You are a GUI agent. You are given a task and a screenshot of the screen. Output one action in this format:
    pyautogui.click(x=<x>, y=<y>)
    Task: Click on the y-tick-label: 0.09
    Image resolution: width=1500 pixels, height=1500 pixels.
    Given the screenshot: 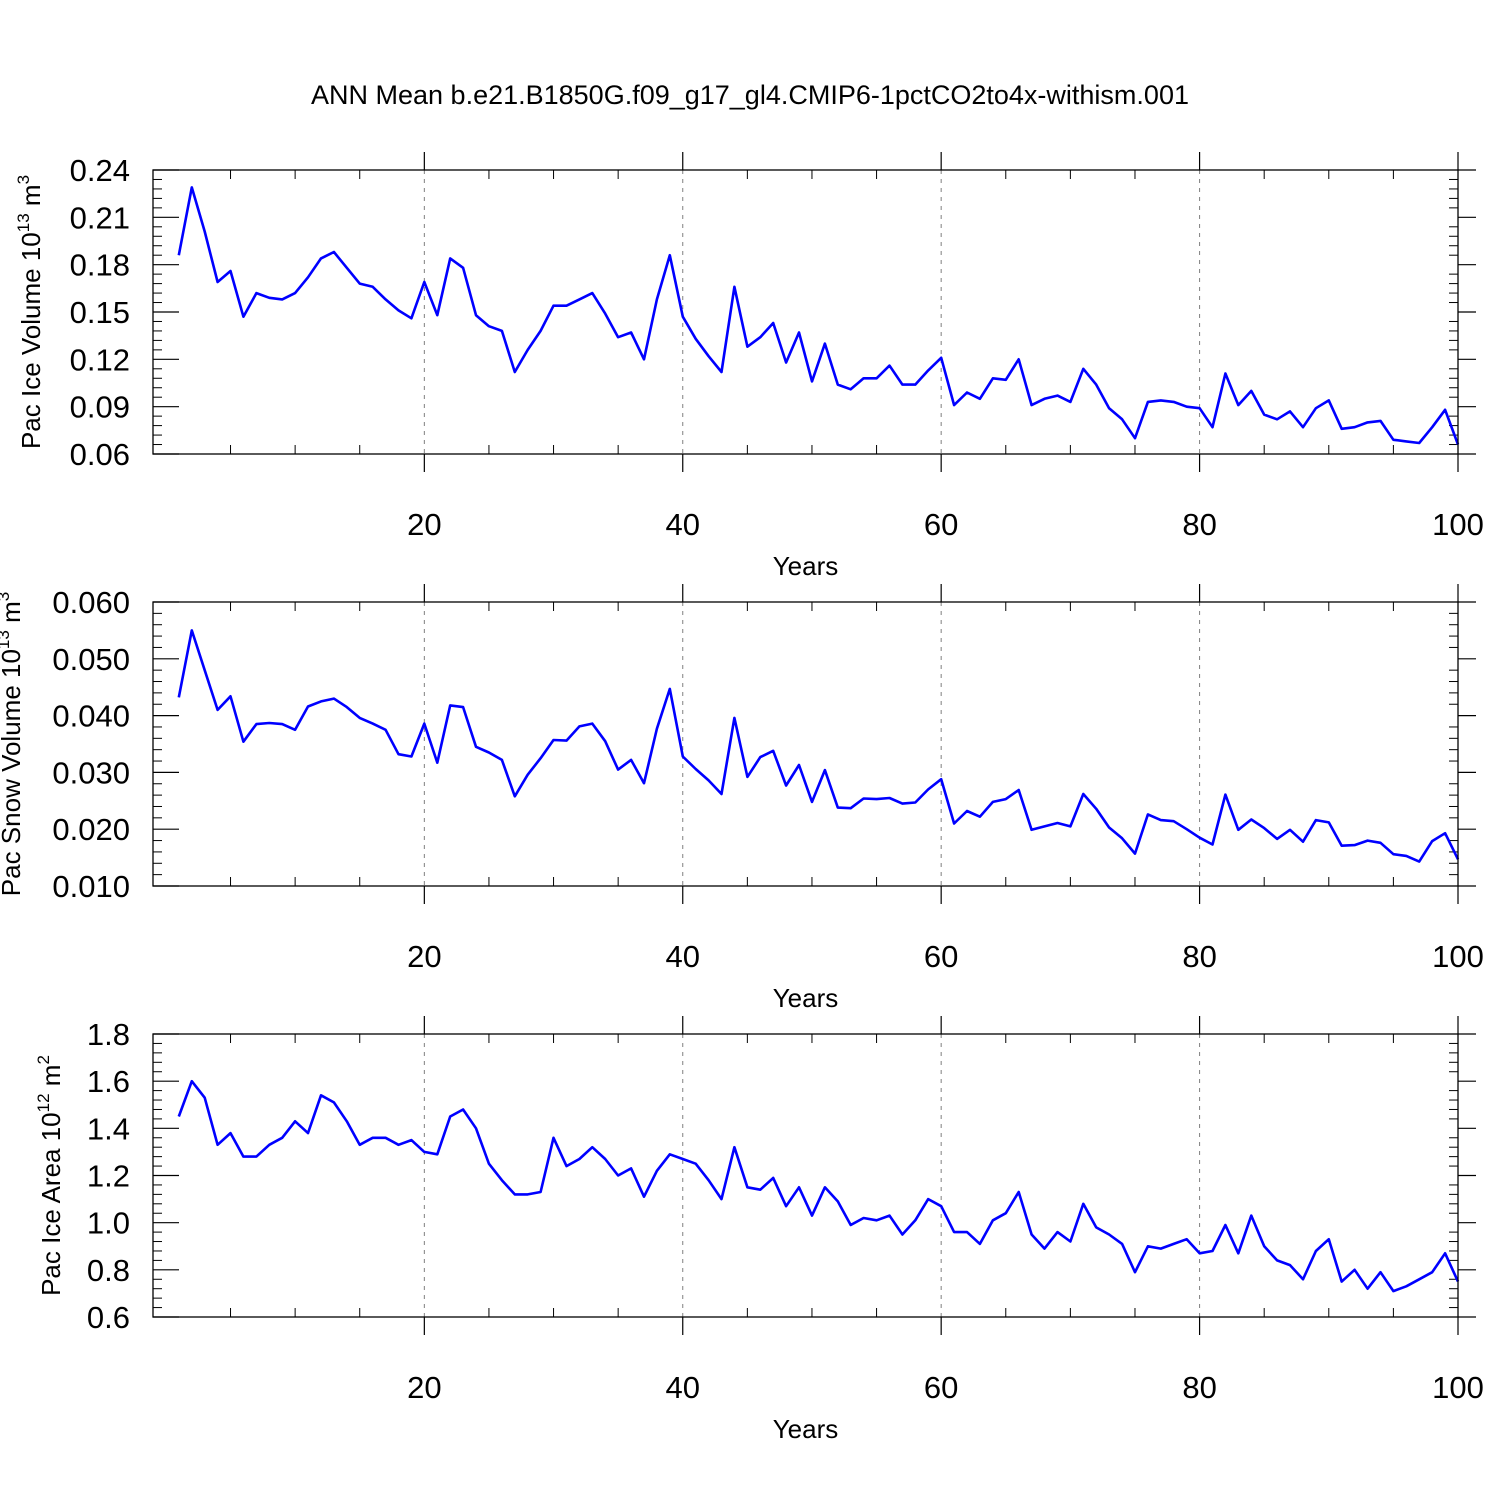 What is the action you would take?
    pyautogui.click(x=100, y=407)
    